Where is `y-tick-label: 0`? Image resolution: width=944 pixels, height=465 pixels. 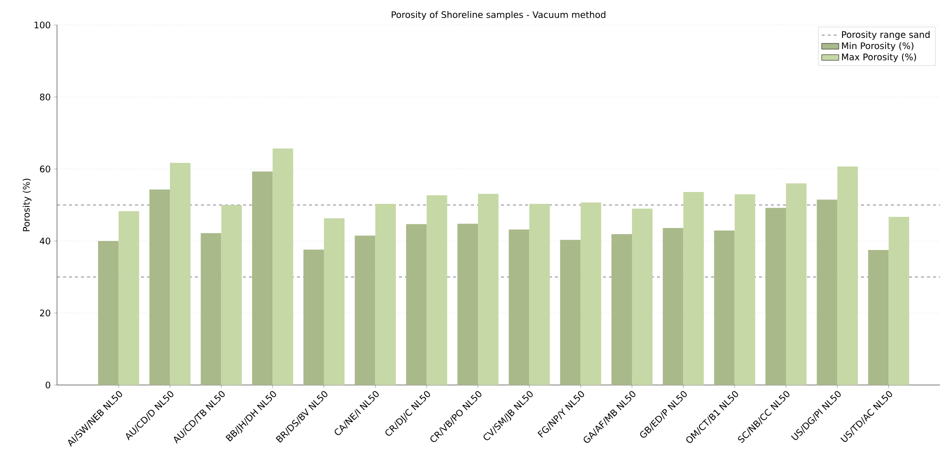
y-tick-label: 0 is located at coordinates (48, 385).